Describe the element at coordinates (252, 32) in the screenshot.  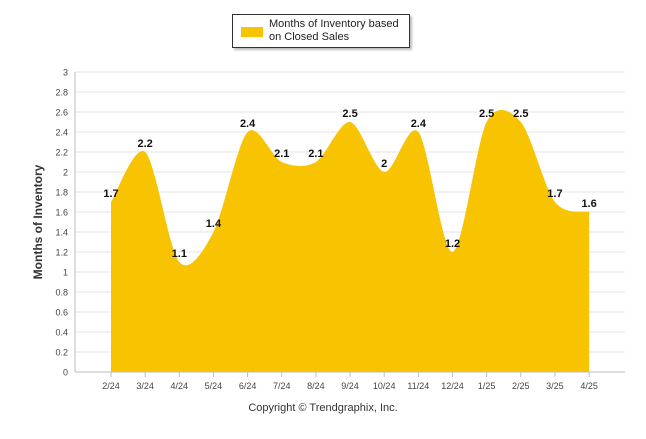
I see `legend-swatch` at that location.